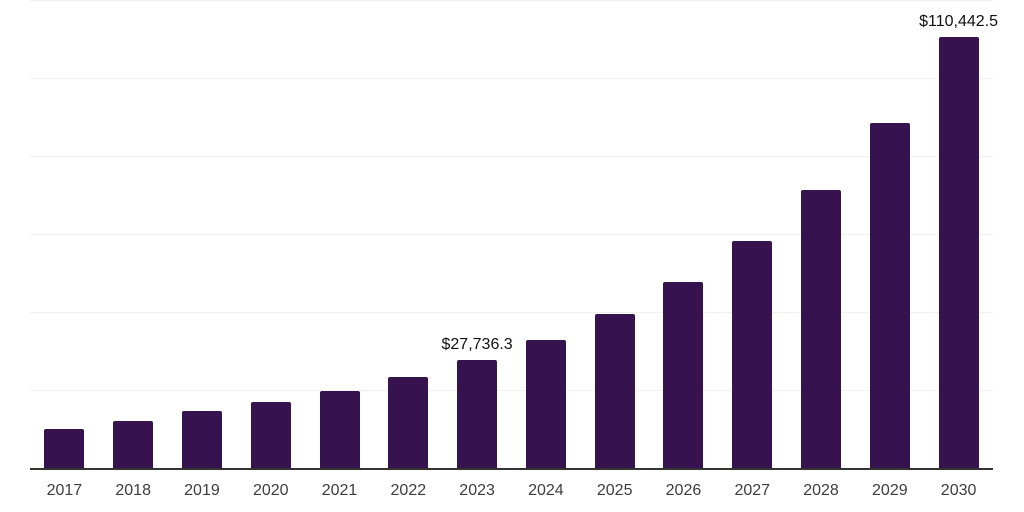  I want to click on bar-2020, so click(270, 435).